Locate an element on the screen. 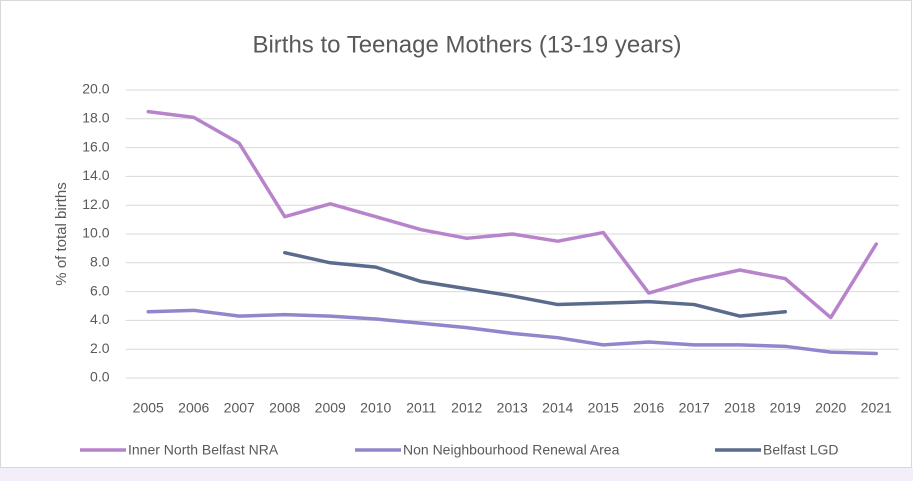 This screenshot has width=913, height=481. y-tick-label: 0.0 is located at coordinates (100, 377).